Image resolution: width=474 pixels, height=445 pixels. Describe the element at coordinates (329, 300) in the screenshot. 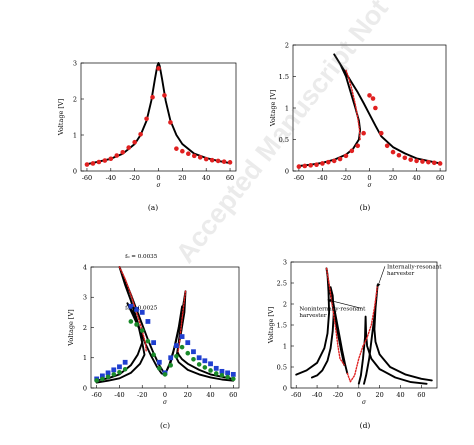

I see `annotation-arrowhead` at that location.